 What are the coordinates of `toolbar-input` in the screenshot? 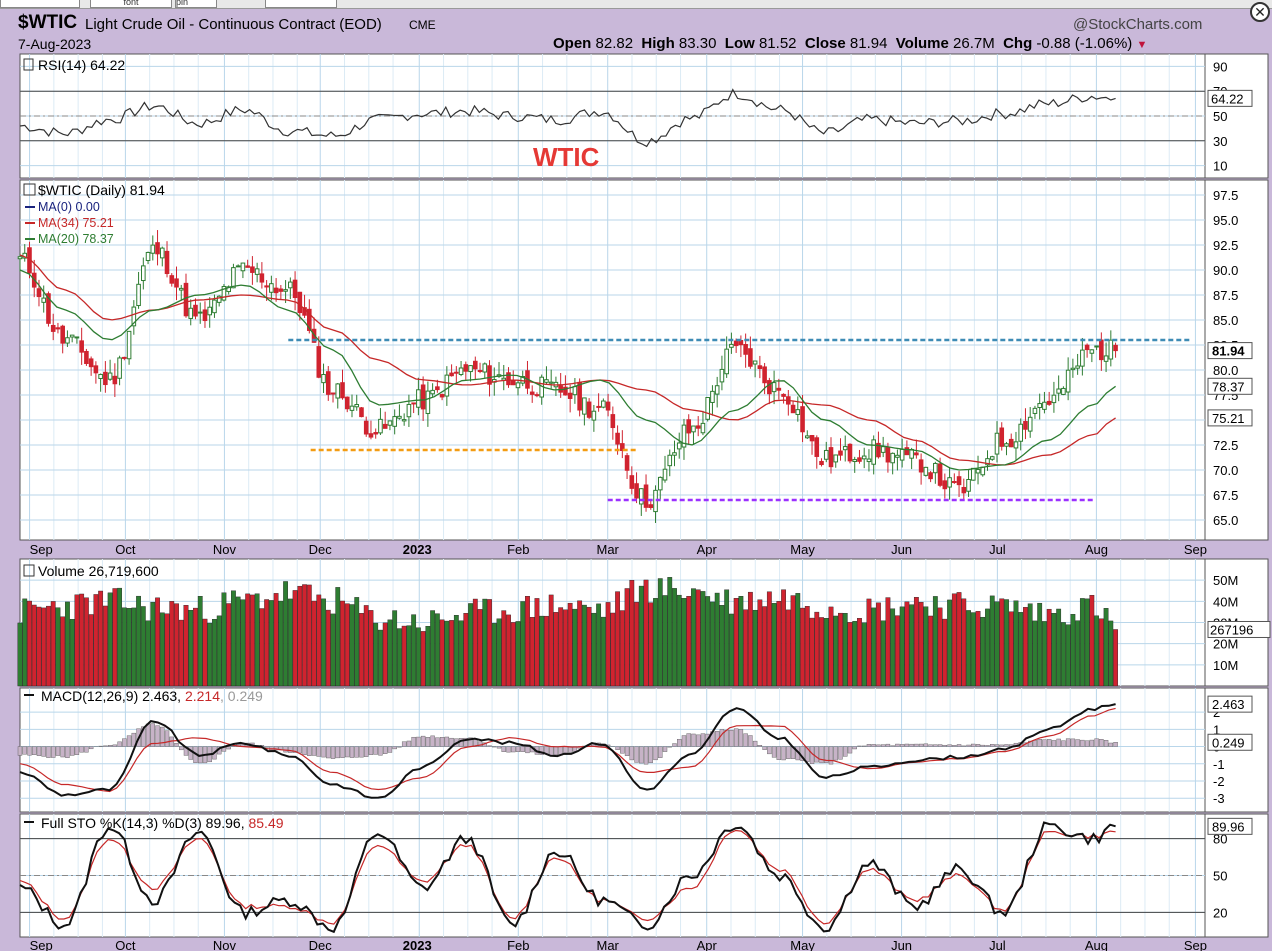 It's located at (40, 4).